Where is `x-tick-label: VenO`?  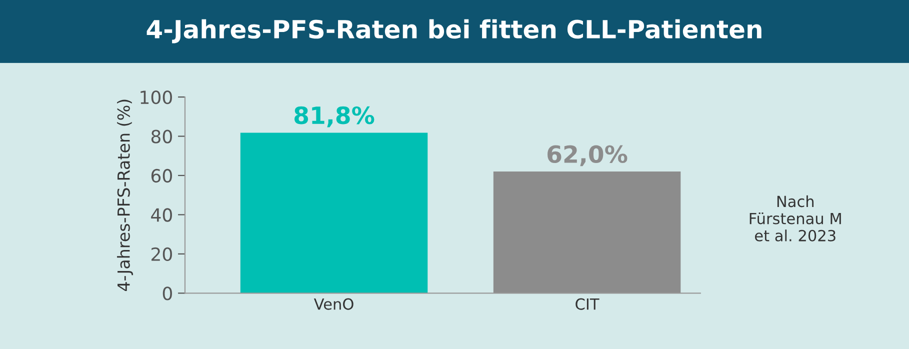
x-tick-label: VenO is located at coordinates (334, 304).